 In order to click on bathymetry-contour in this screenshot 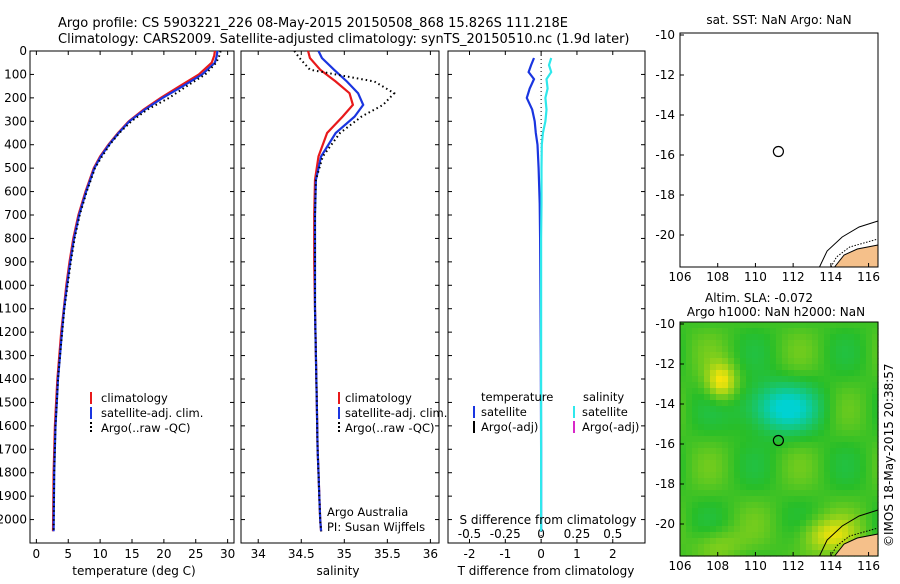, I will do `click(849, 533)`.